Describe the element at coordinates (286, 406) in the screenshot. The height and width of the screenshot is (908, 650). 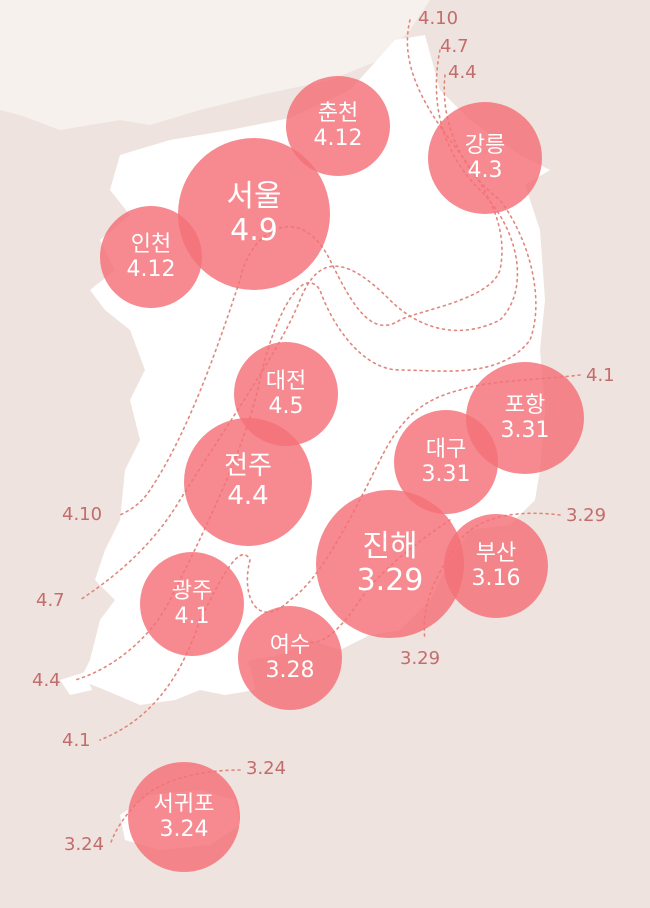
I see `city-value: 4.5` at that location.